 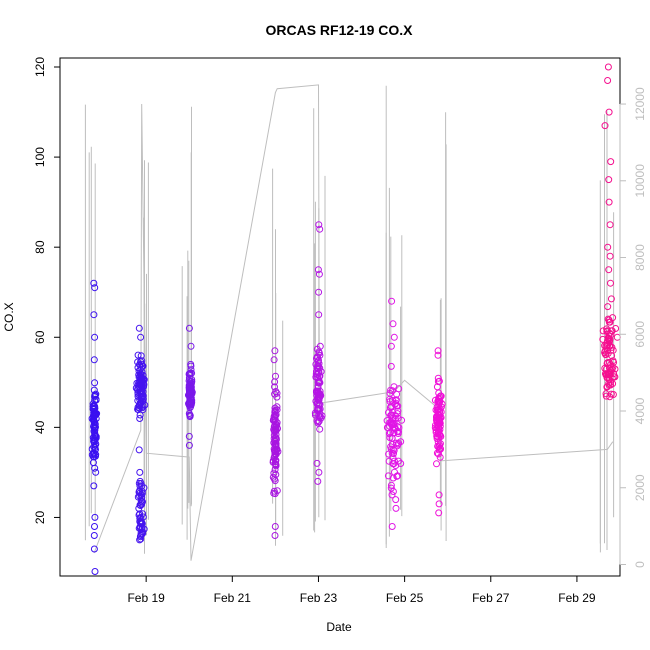 What do you see at coordinates (40, 67) in the screenshot?
I see `y-tick-label: 120` at bounding box center [40, 67].